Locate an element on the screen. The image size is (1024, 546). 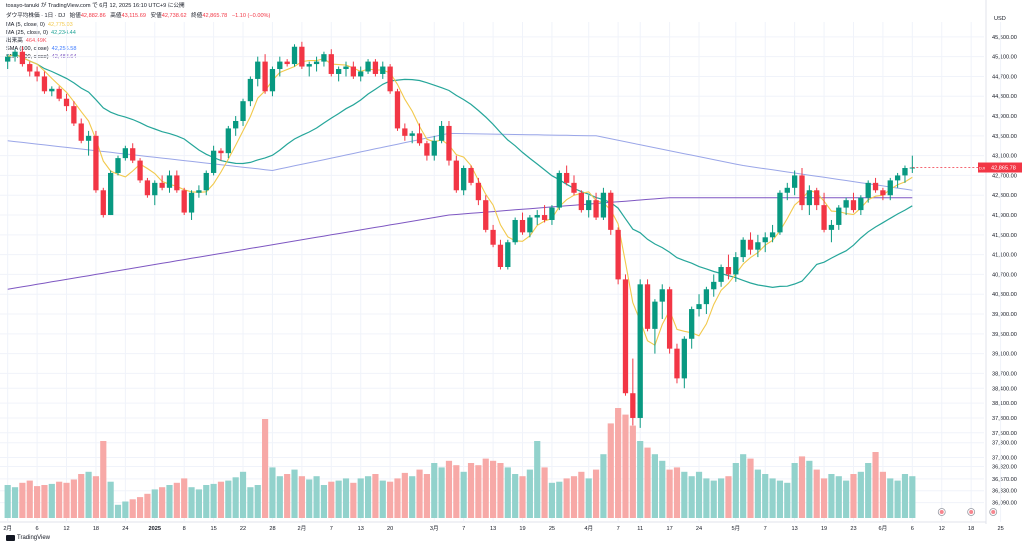
x-tick-label: 4月 is located at coordinates (588, 528).